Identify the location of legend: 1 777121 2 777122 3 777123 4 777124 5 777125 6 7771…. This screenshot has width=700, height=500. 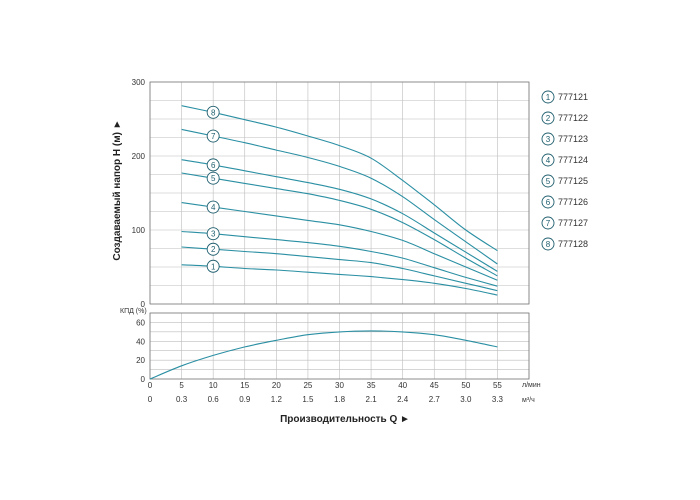
(564, 170).